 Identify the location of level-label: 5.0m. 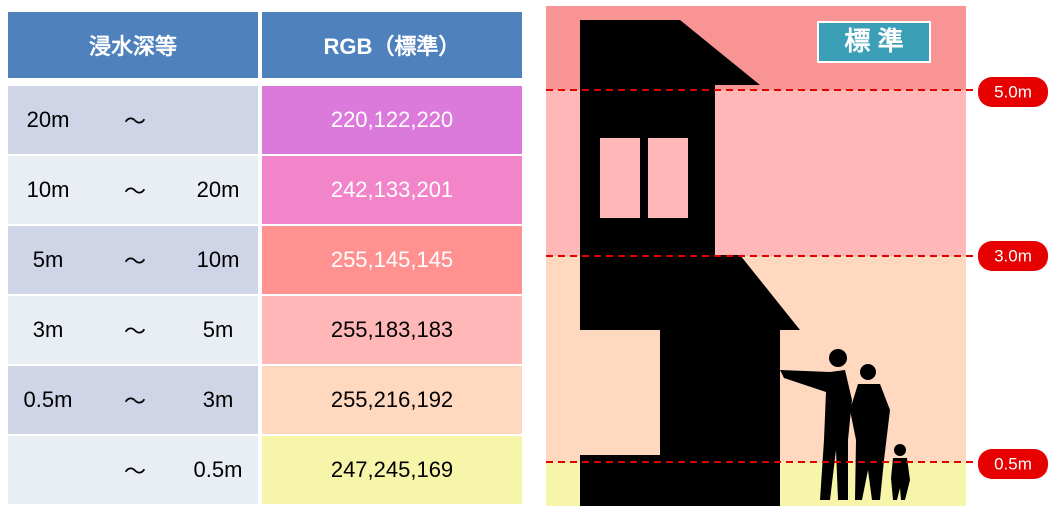
(1013, 91).